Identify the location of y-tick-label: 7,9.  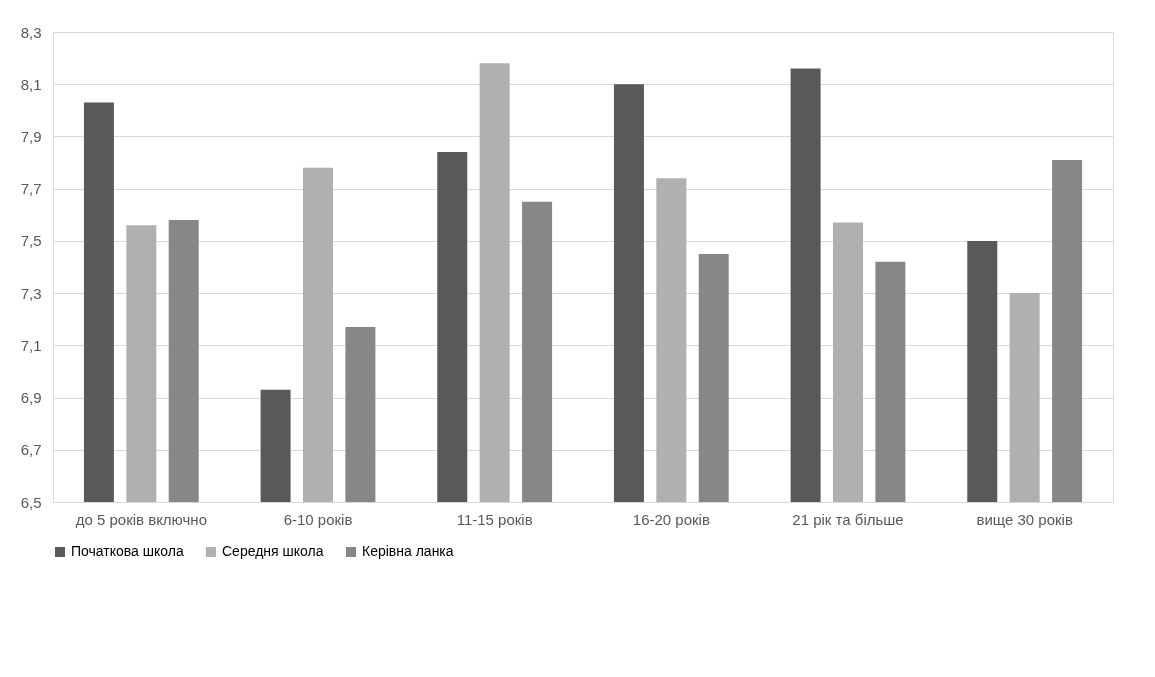
(31, 136).